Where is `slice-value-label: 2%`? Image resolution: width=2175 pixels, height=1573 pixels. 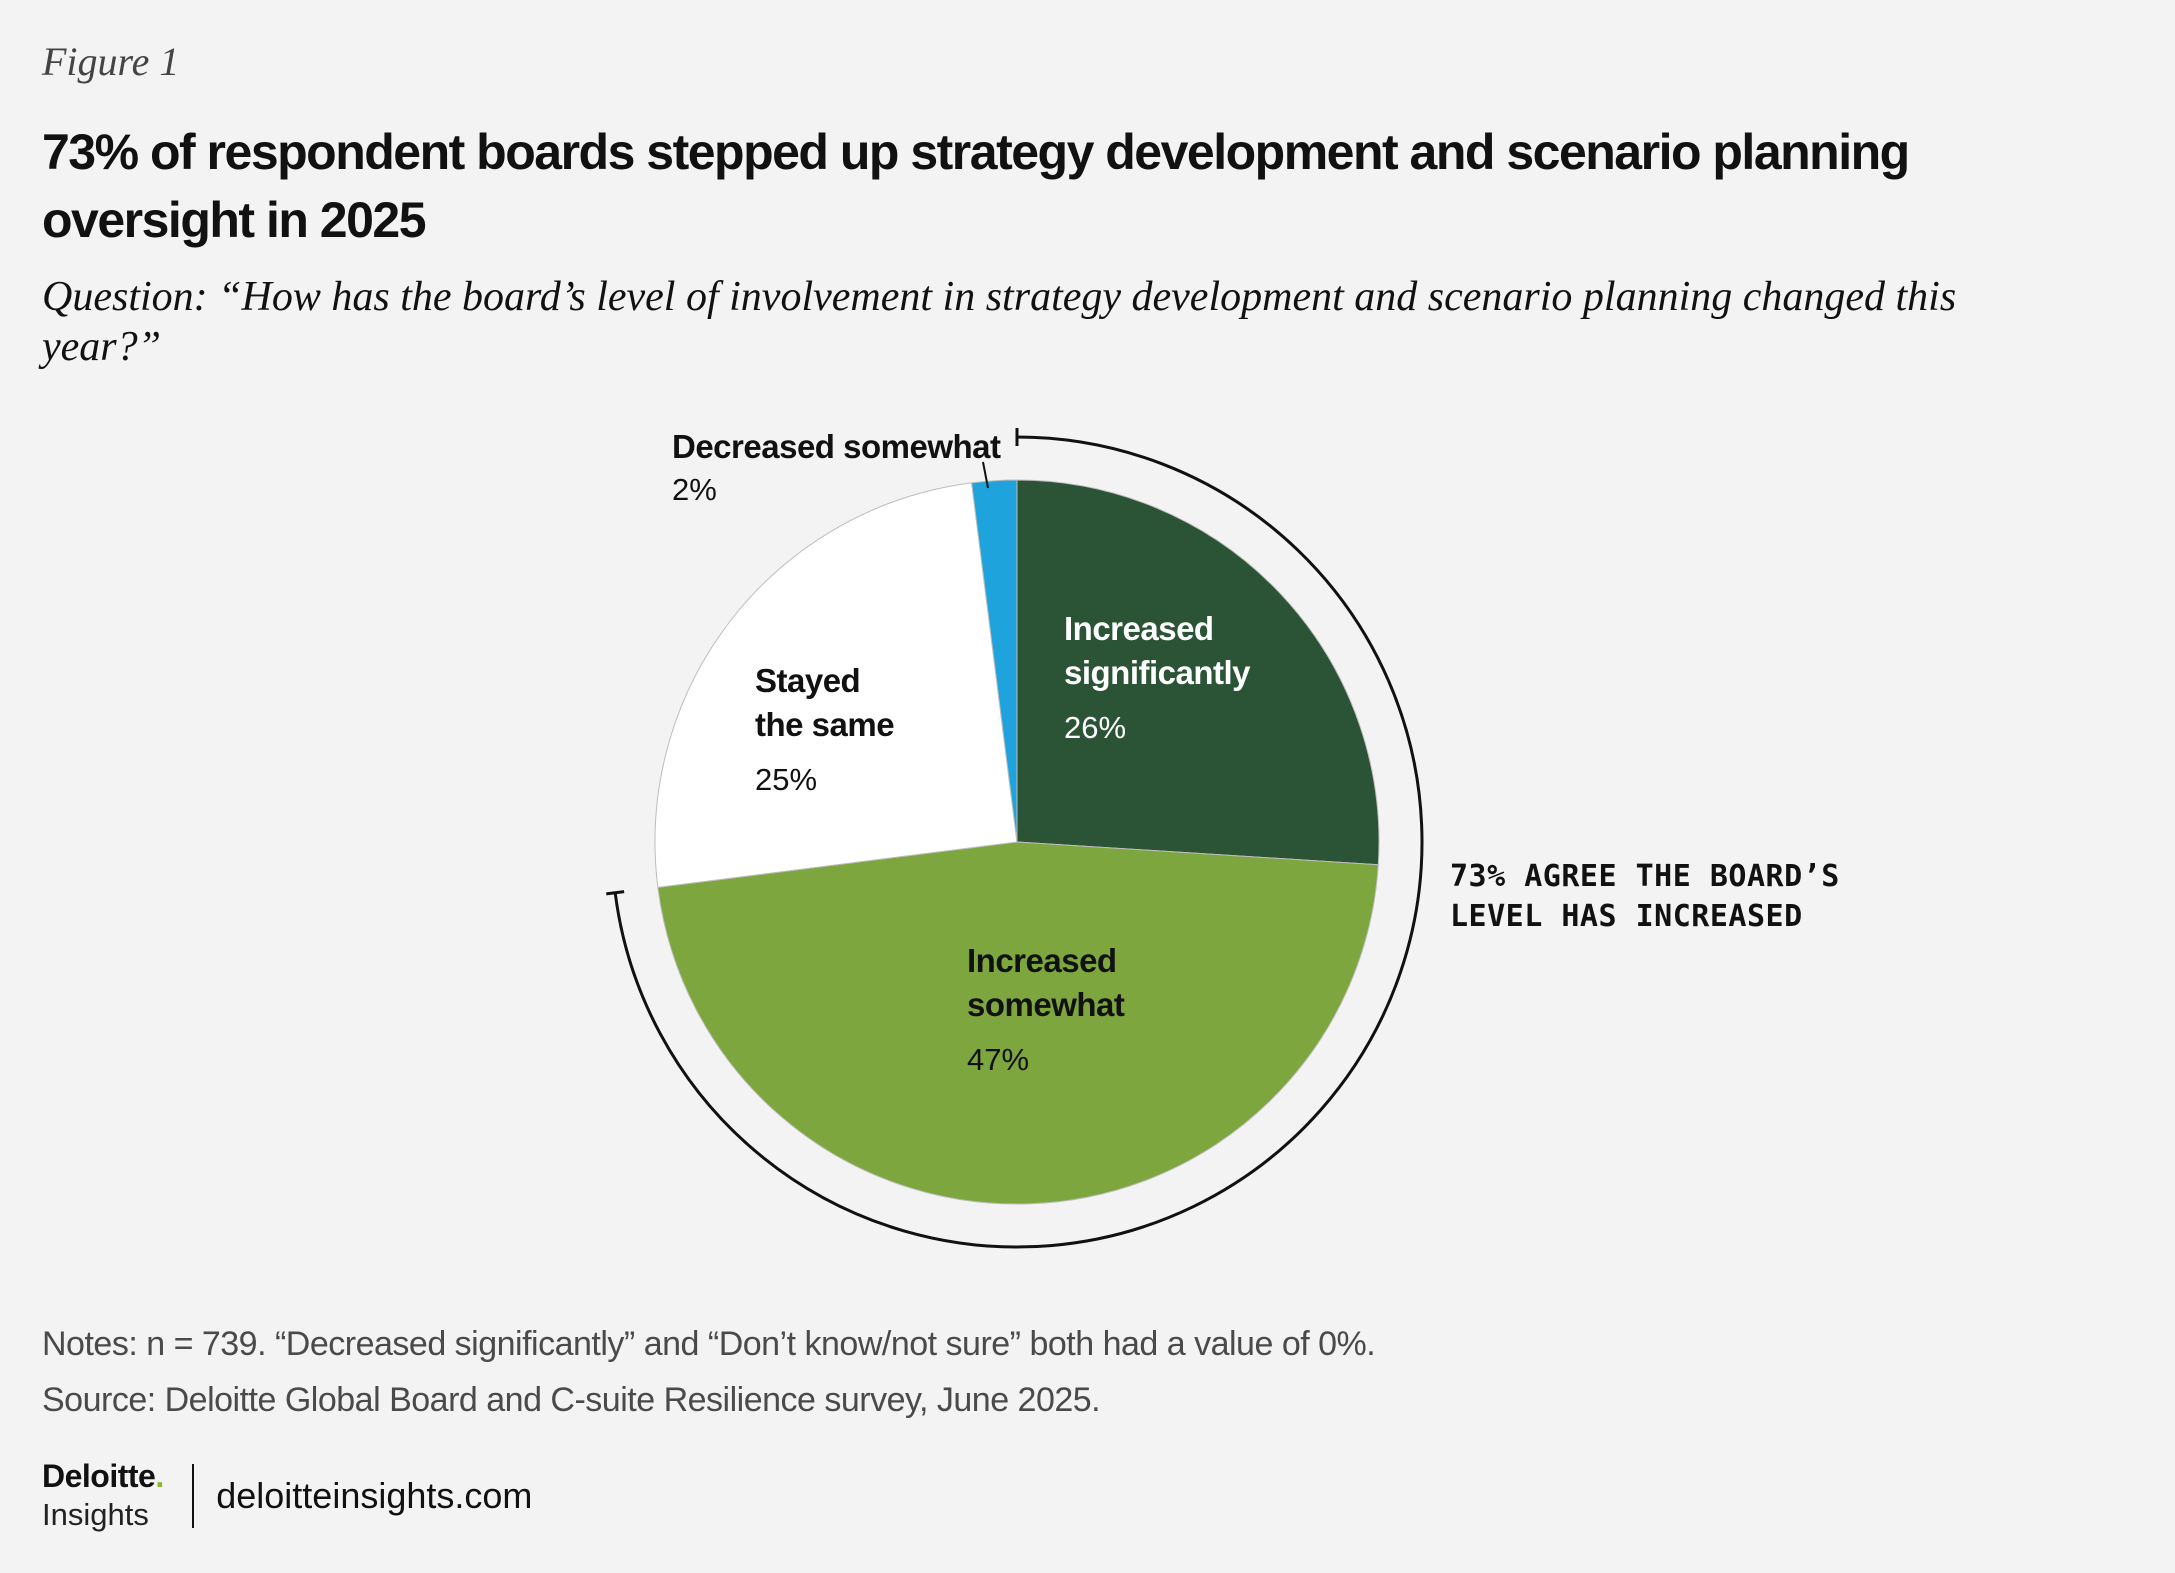 slice-value-label: 2% is located at coordinates (694, 489).